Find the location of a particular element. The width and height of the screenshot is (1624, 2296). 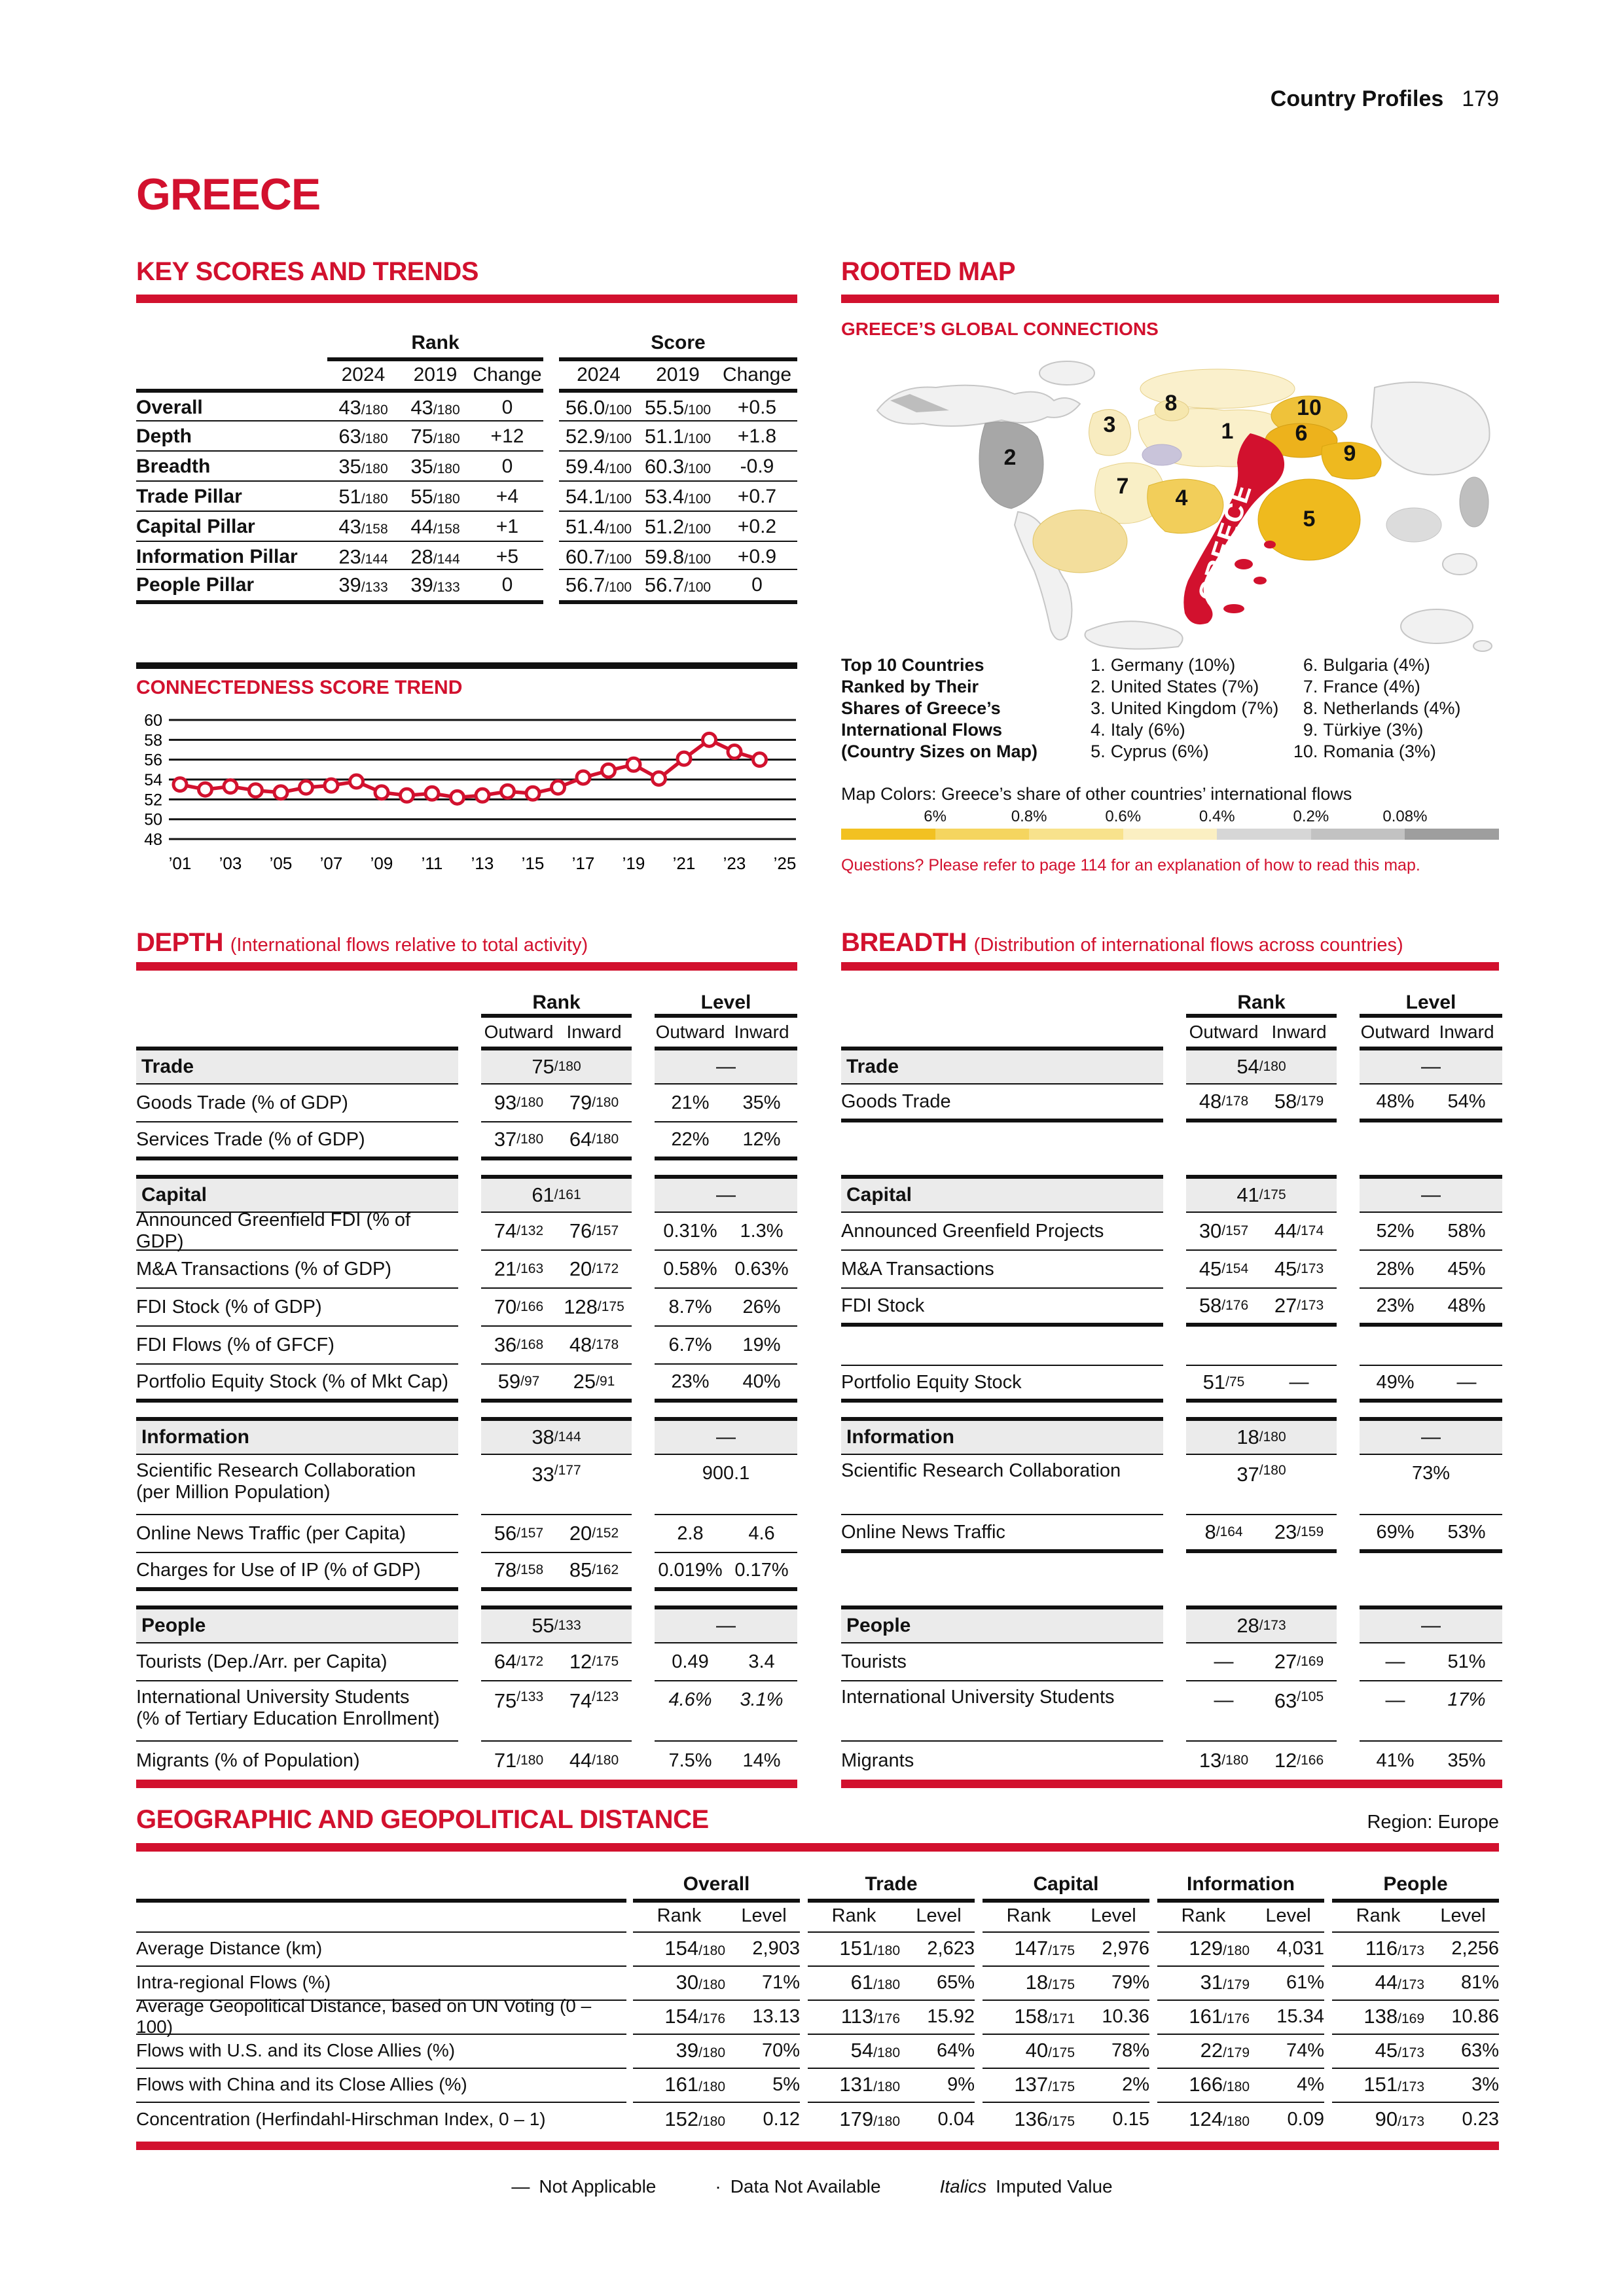

svg-text: 52 is located at coordinates (153, 800).